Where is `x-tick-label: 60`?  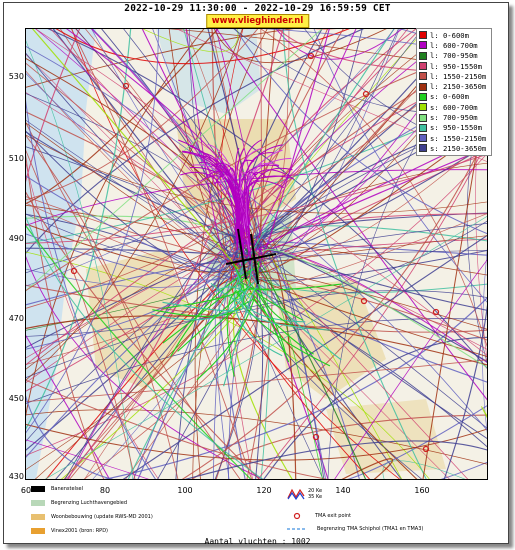
x-tick-label: 60 is located at coordinates (26, 490).